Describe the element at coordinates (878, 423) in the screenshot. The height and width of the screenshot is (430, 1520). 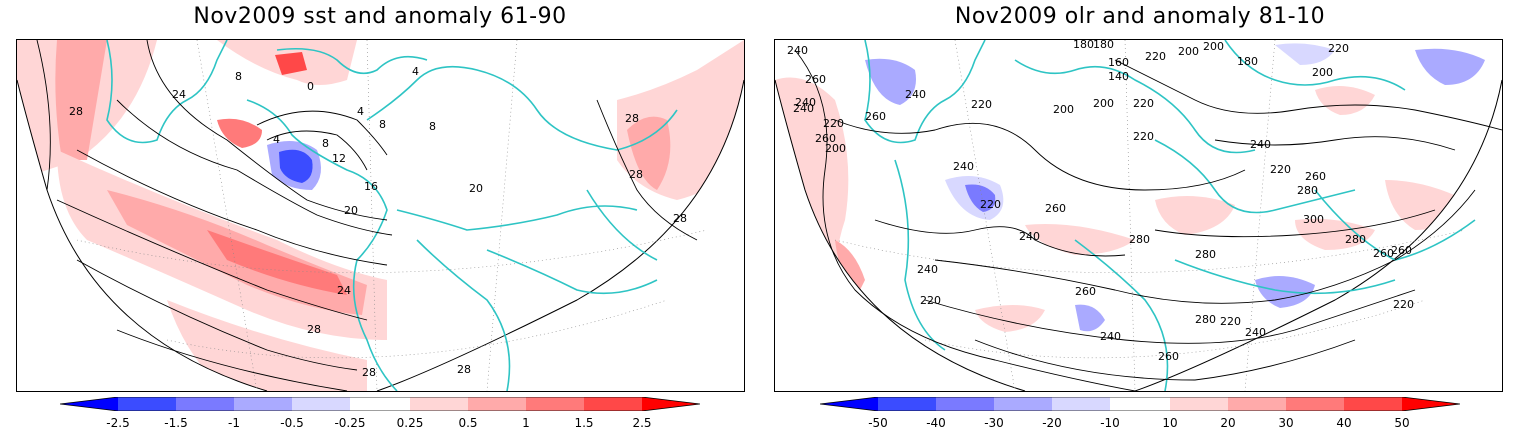
I see `colorbar-label: -50` at that location.